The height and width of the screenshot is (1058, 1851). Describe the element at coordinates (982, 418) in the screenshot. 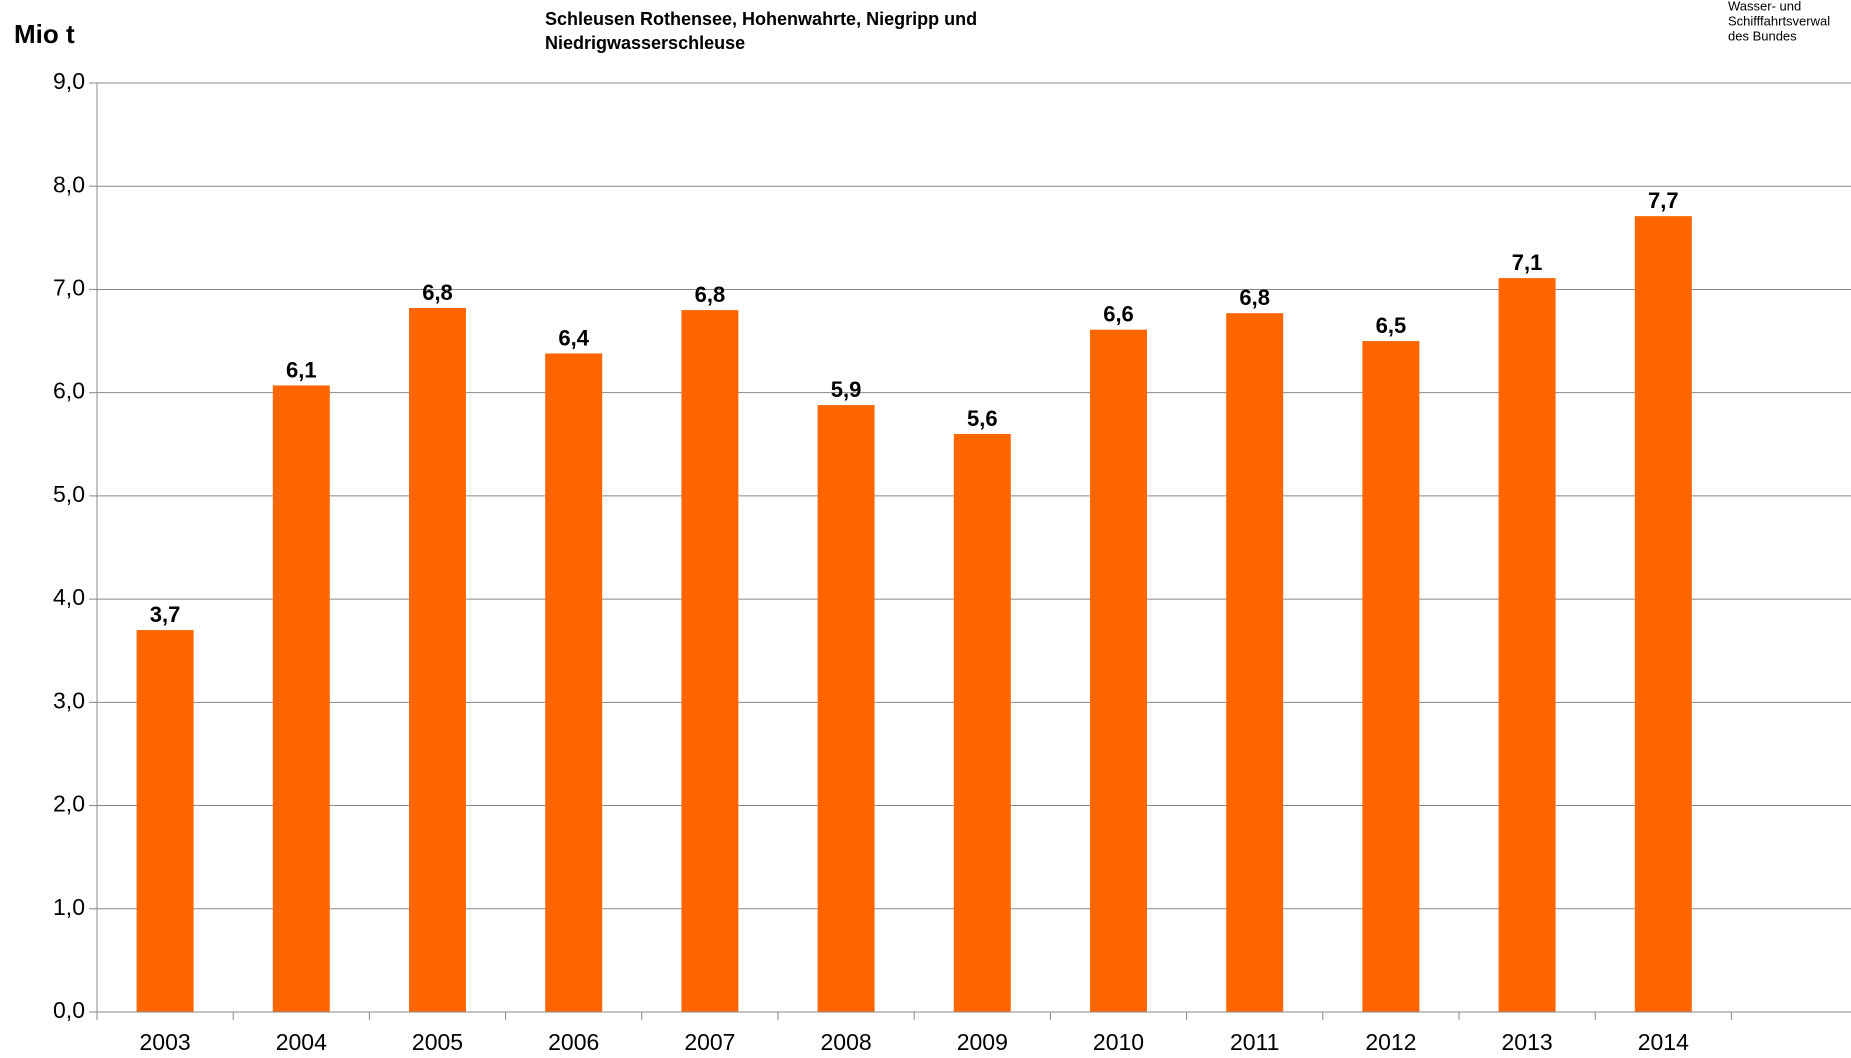

I see `data-label: 5,6` at that location.